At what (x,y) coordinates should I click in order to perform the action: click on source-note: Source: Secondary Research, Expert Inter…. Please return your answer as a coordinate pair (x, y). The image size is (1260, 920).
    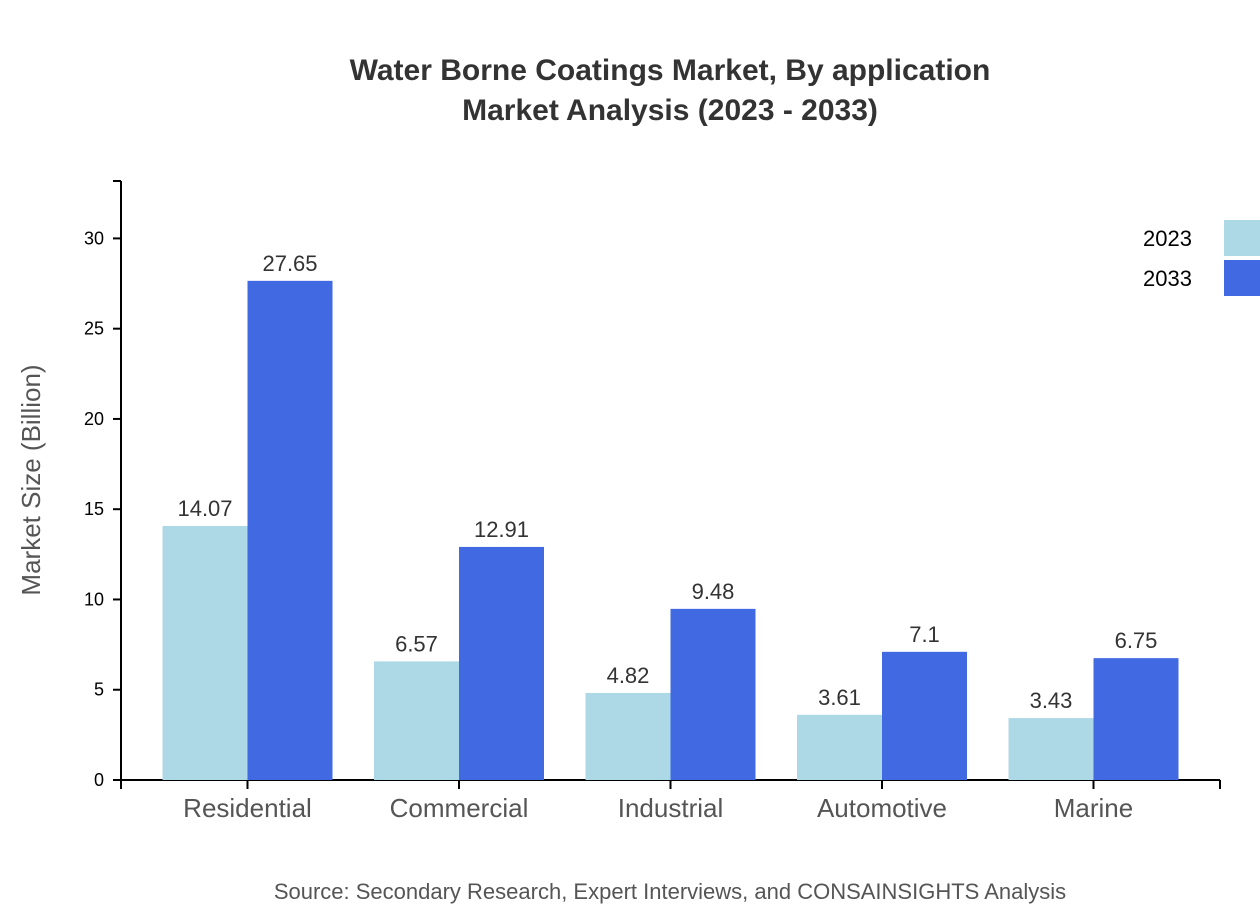
    Looking at the image, I should click on (670, 891).